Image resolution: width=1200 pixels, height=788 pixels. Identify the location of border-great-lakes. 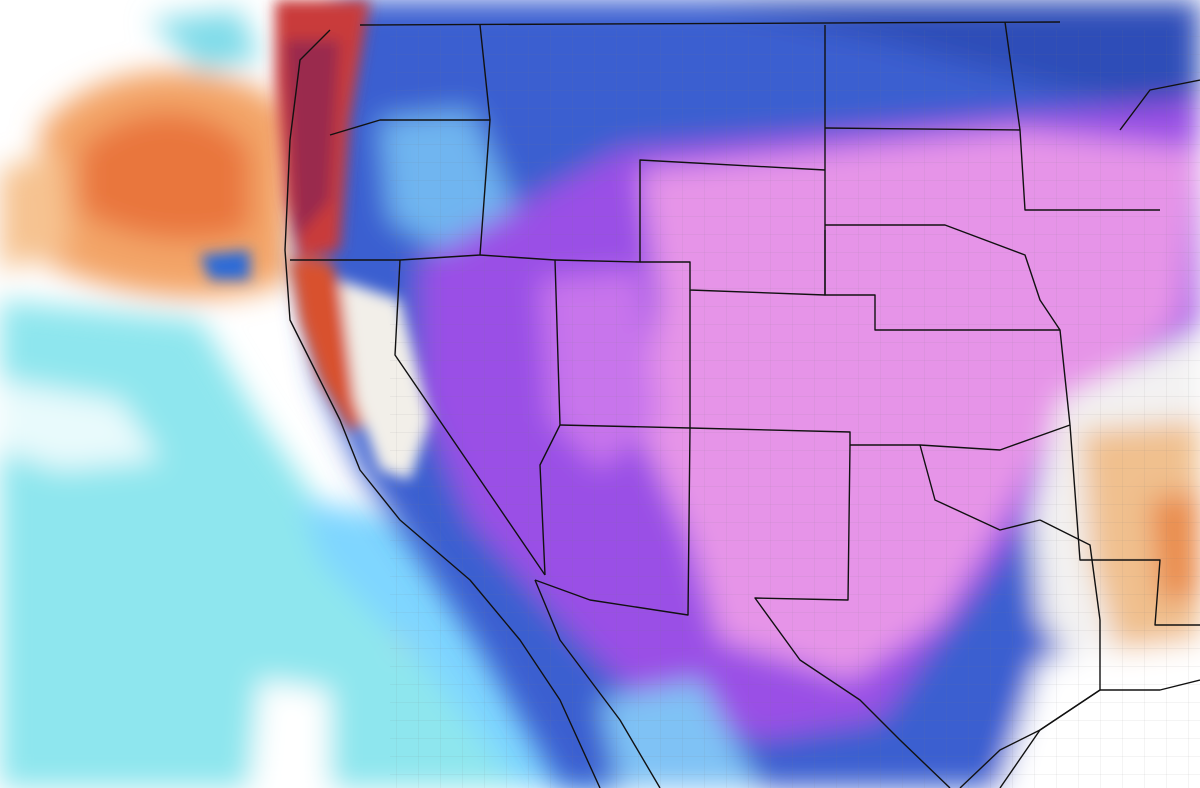
(1159, 105).